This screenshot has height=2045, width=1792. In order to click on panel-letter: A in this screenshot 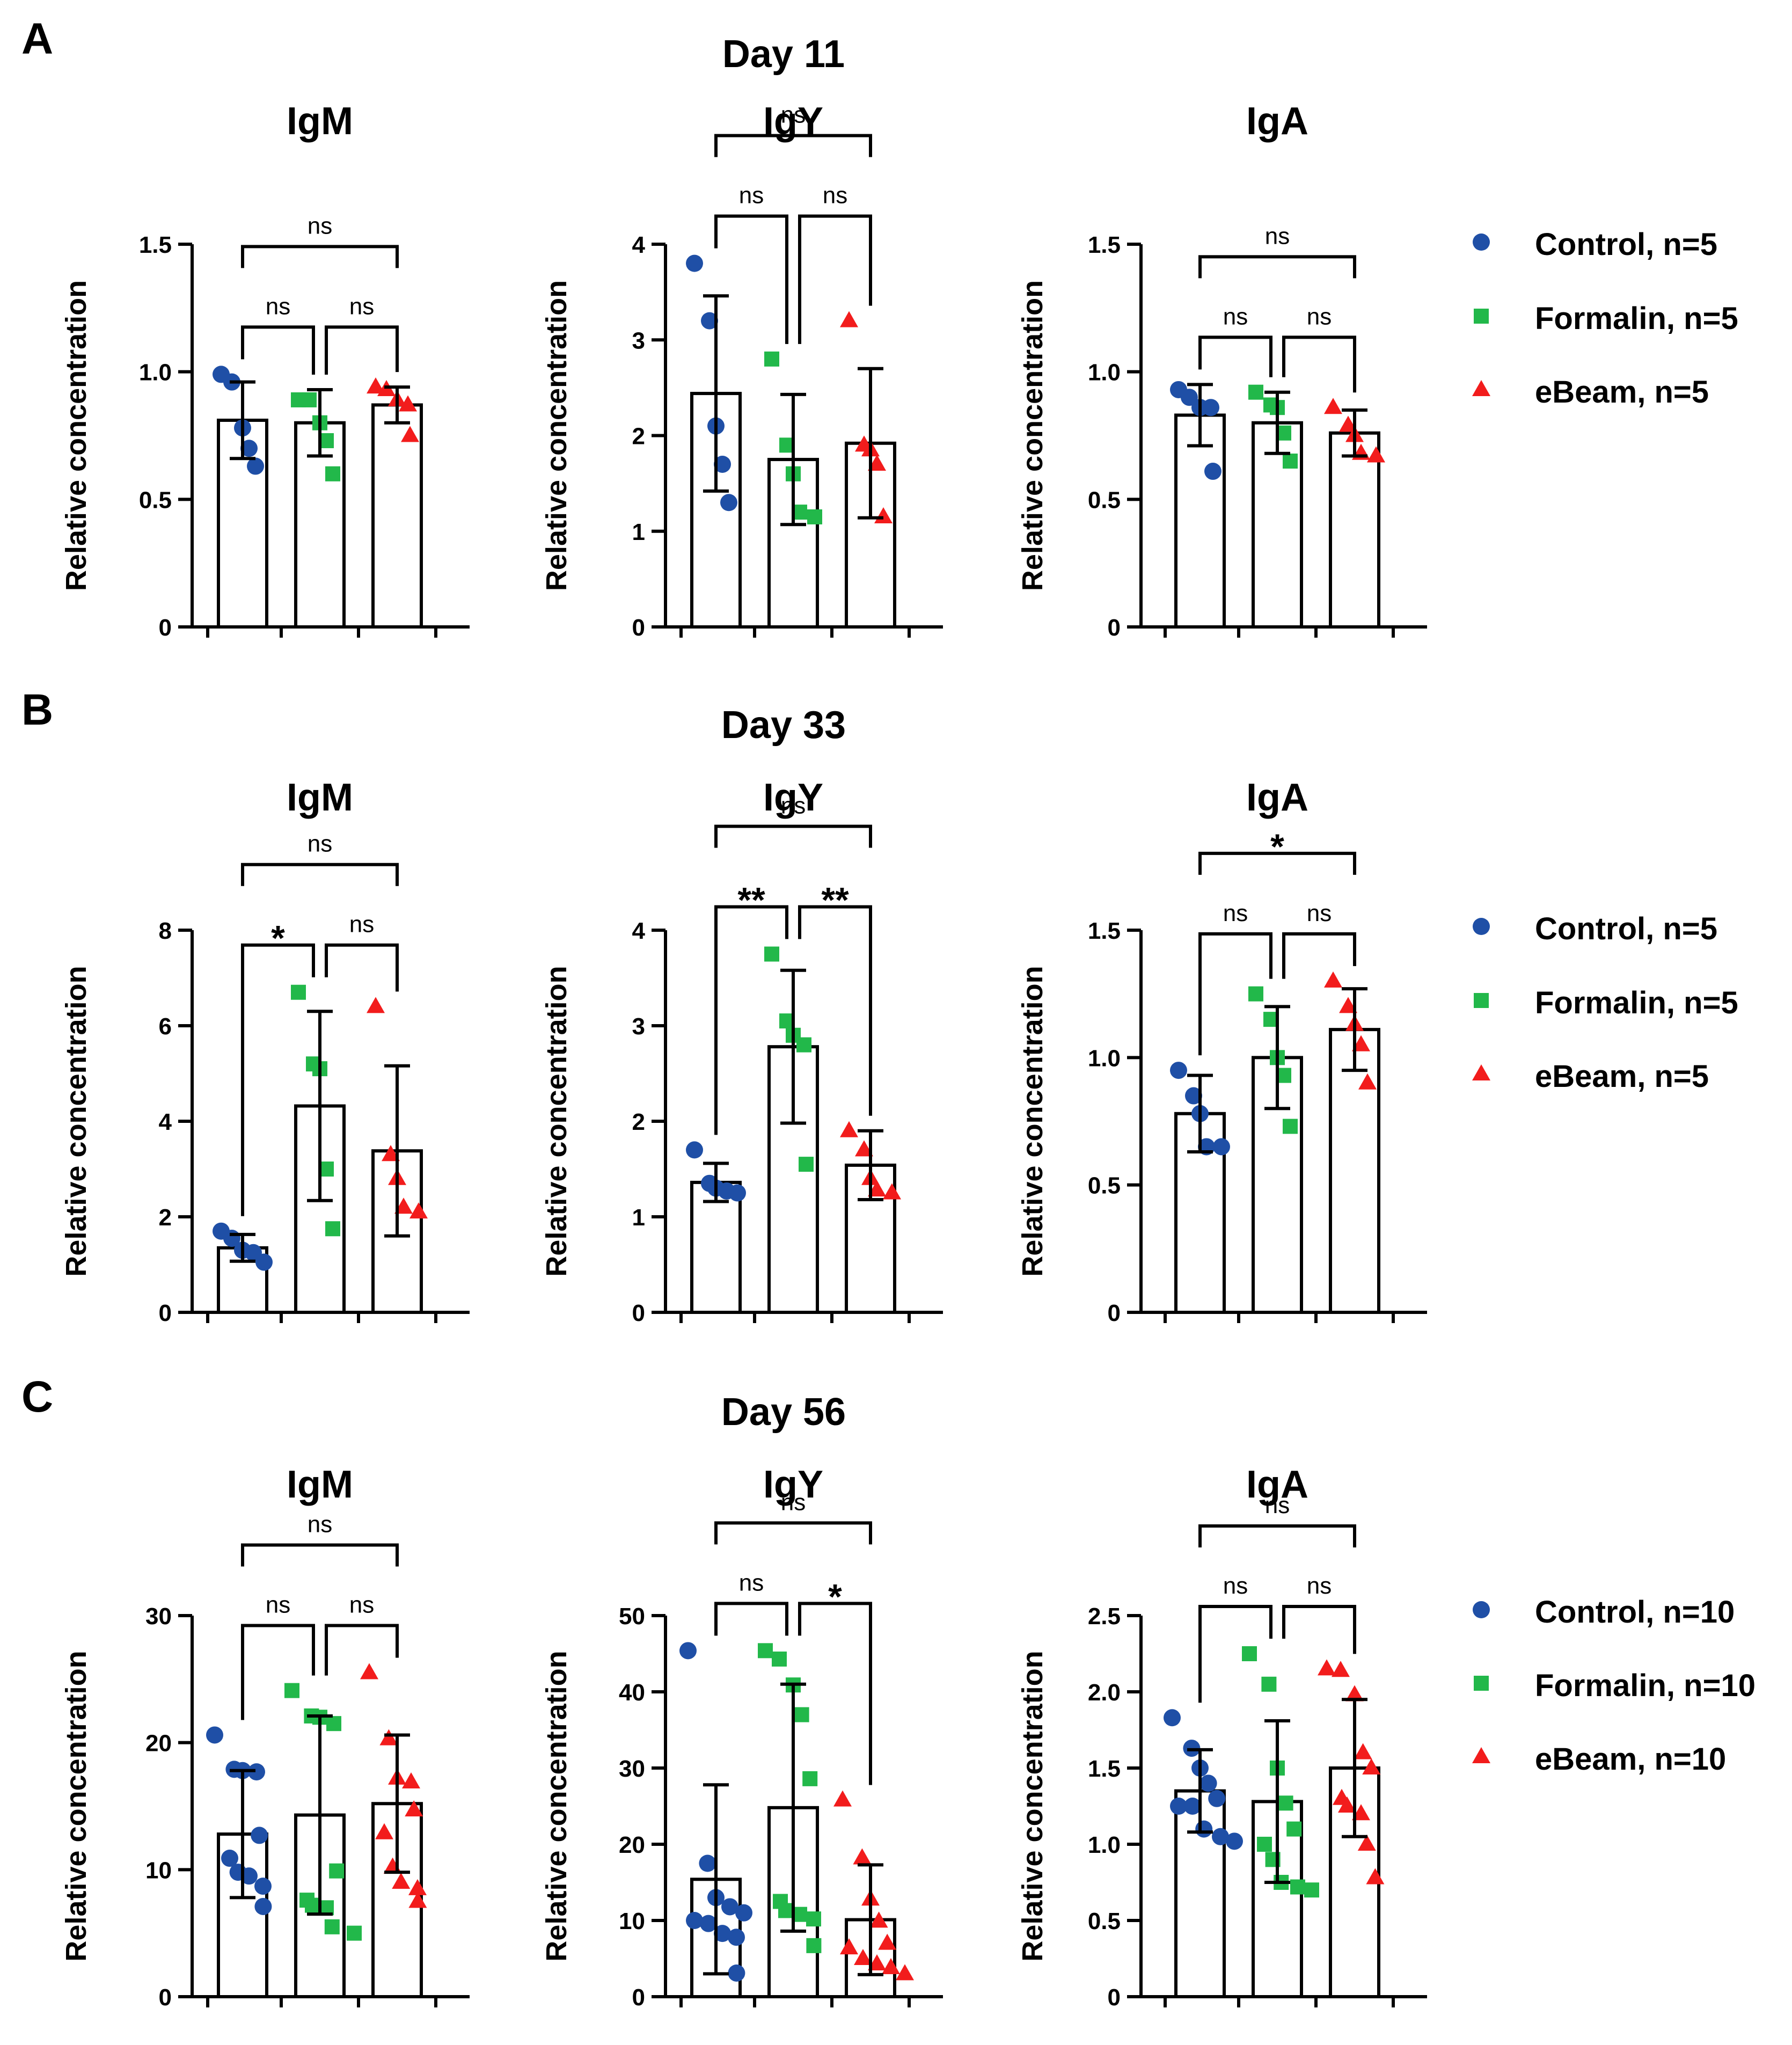, I will do `click(37, 38)`.